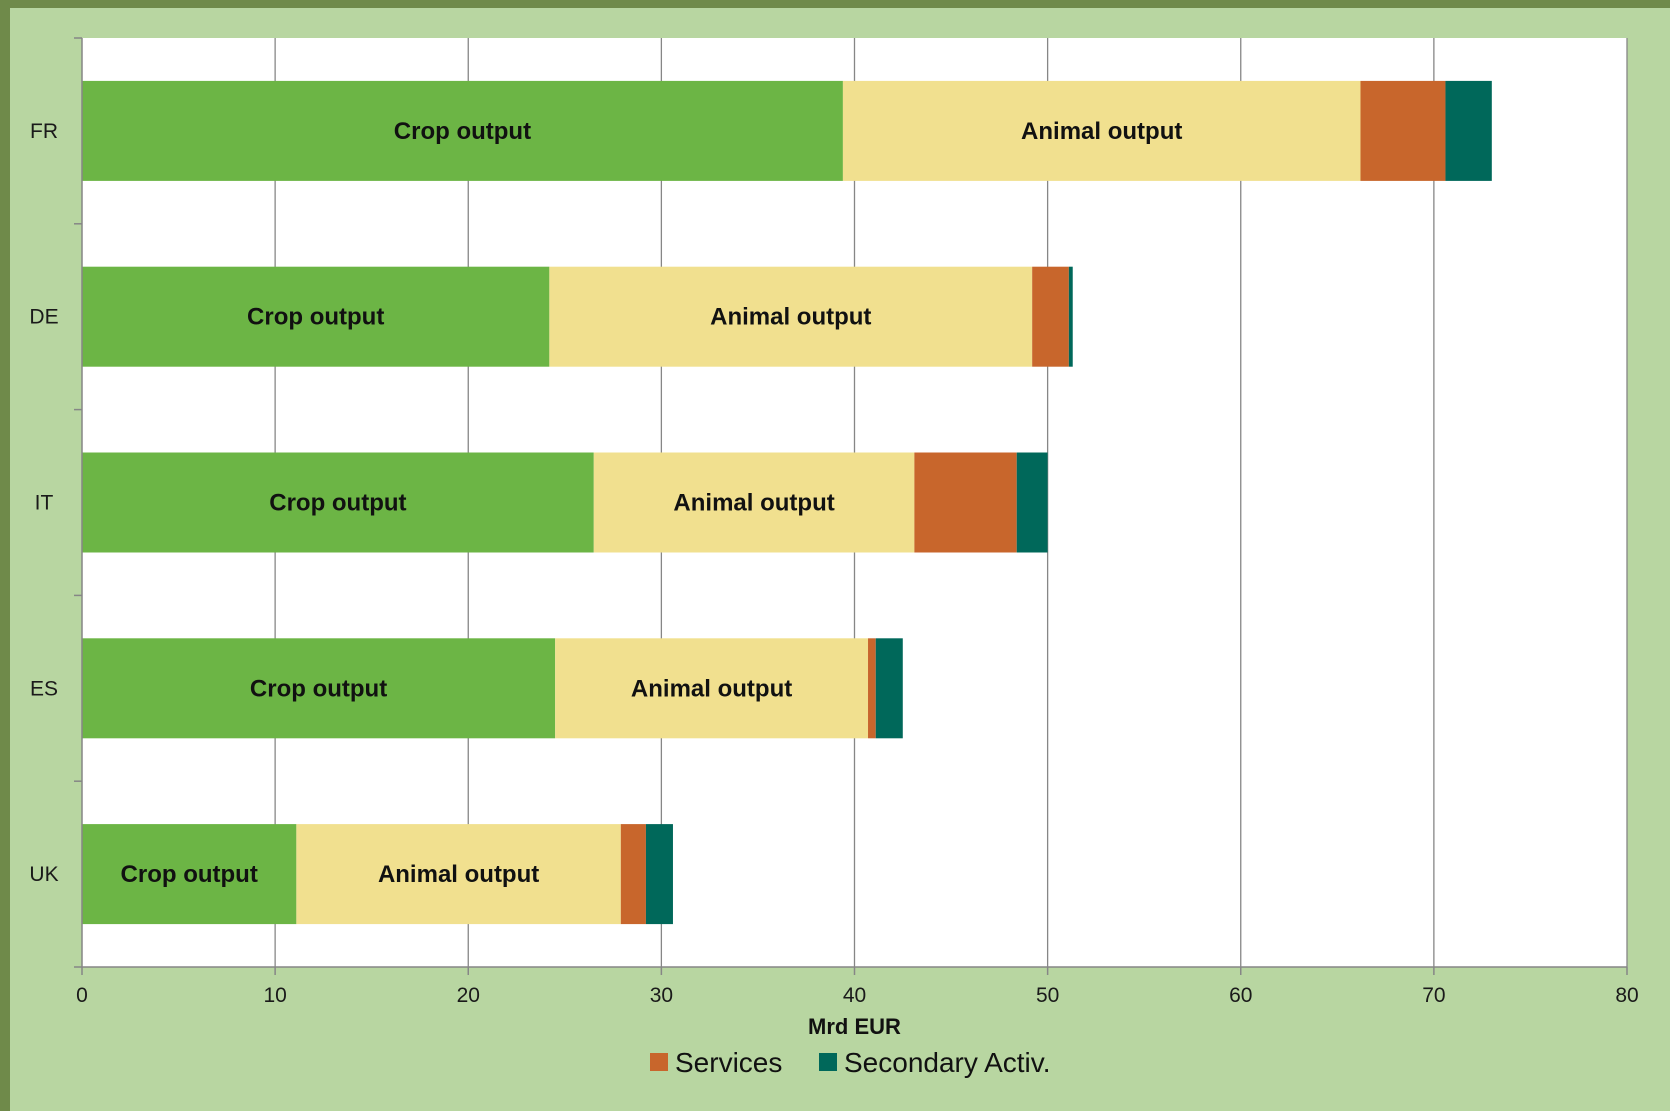 This screenshot has height=1111, width=1670. What do you see at coordinates (1433, 995) in the screenshot?
I see `x-tick-label: 70` at bounding box center [1433, 995].